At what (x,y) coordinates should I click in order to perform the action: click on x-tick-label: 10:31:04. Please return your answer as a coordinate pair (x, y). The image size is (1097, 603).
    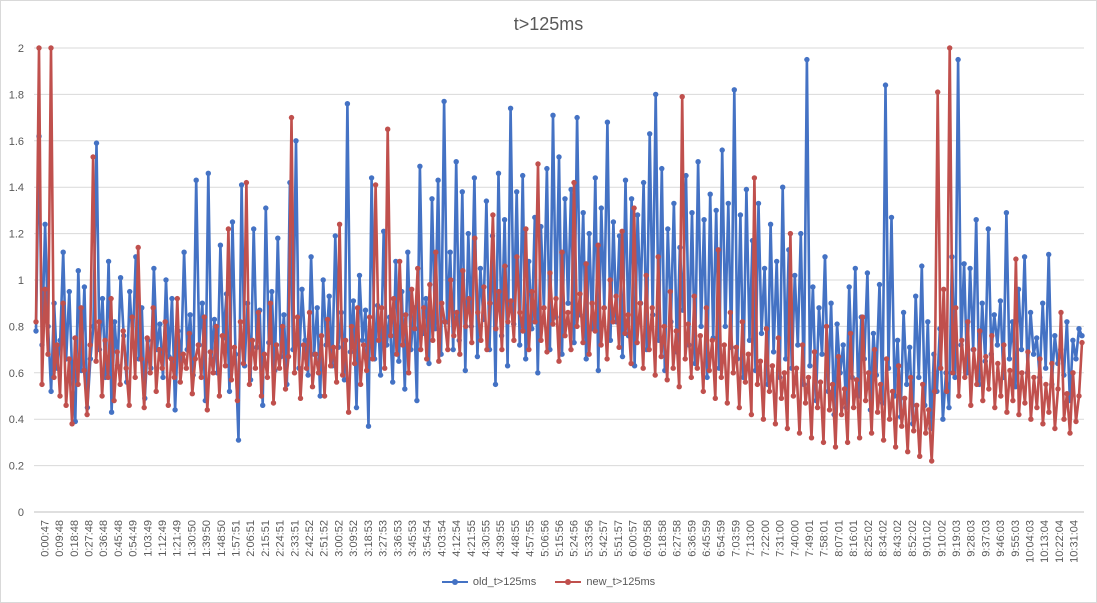
    Looking at the image, I should click on (1075, 541).